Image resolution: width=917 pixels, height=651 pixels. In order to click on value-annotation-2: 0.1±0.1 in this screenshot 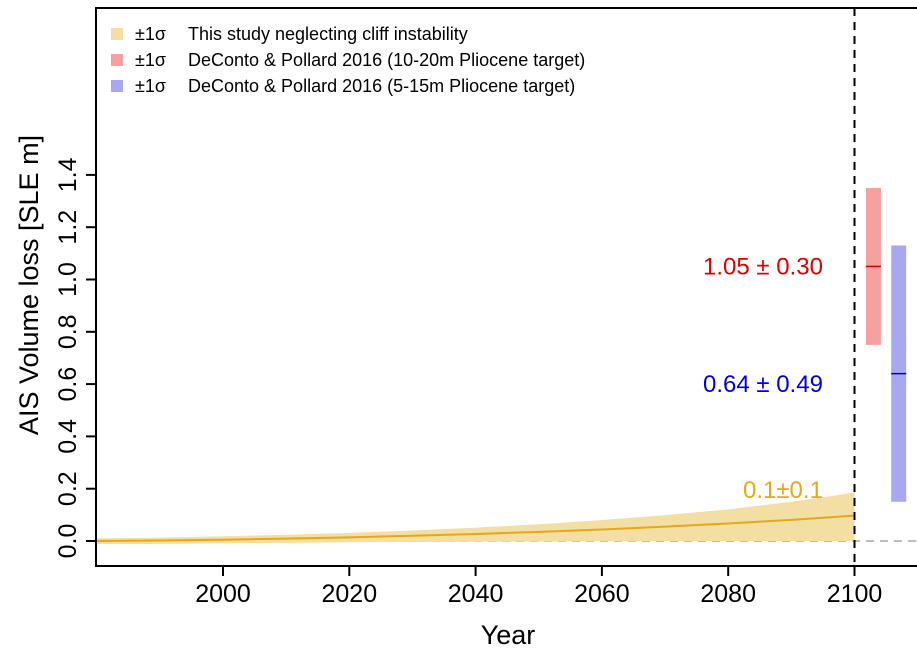, I will do `click(783, 490)`.